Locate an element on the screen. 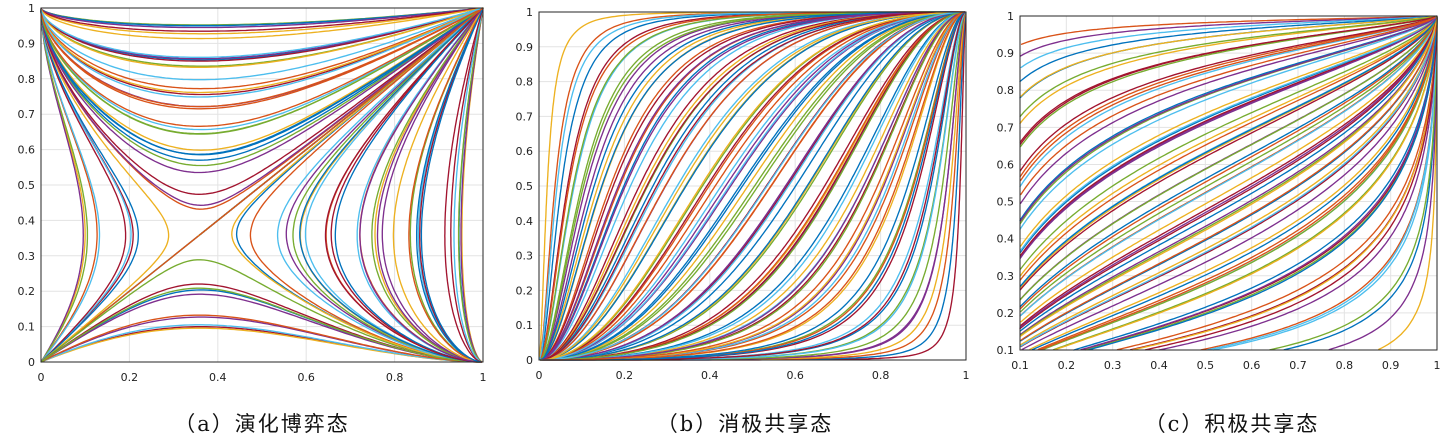  panel-caption: （b）消极共享态 is located at coordinates (745, 424).